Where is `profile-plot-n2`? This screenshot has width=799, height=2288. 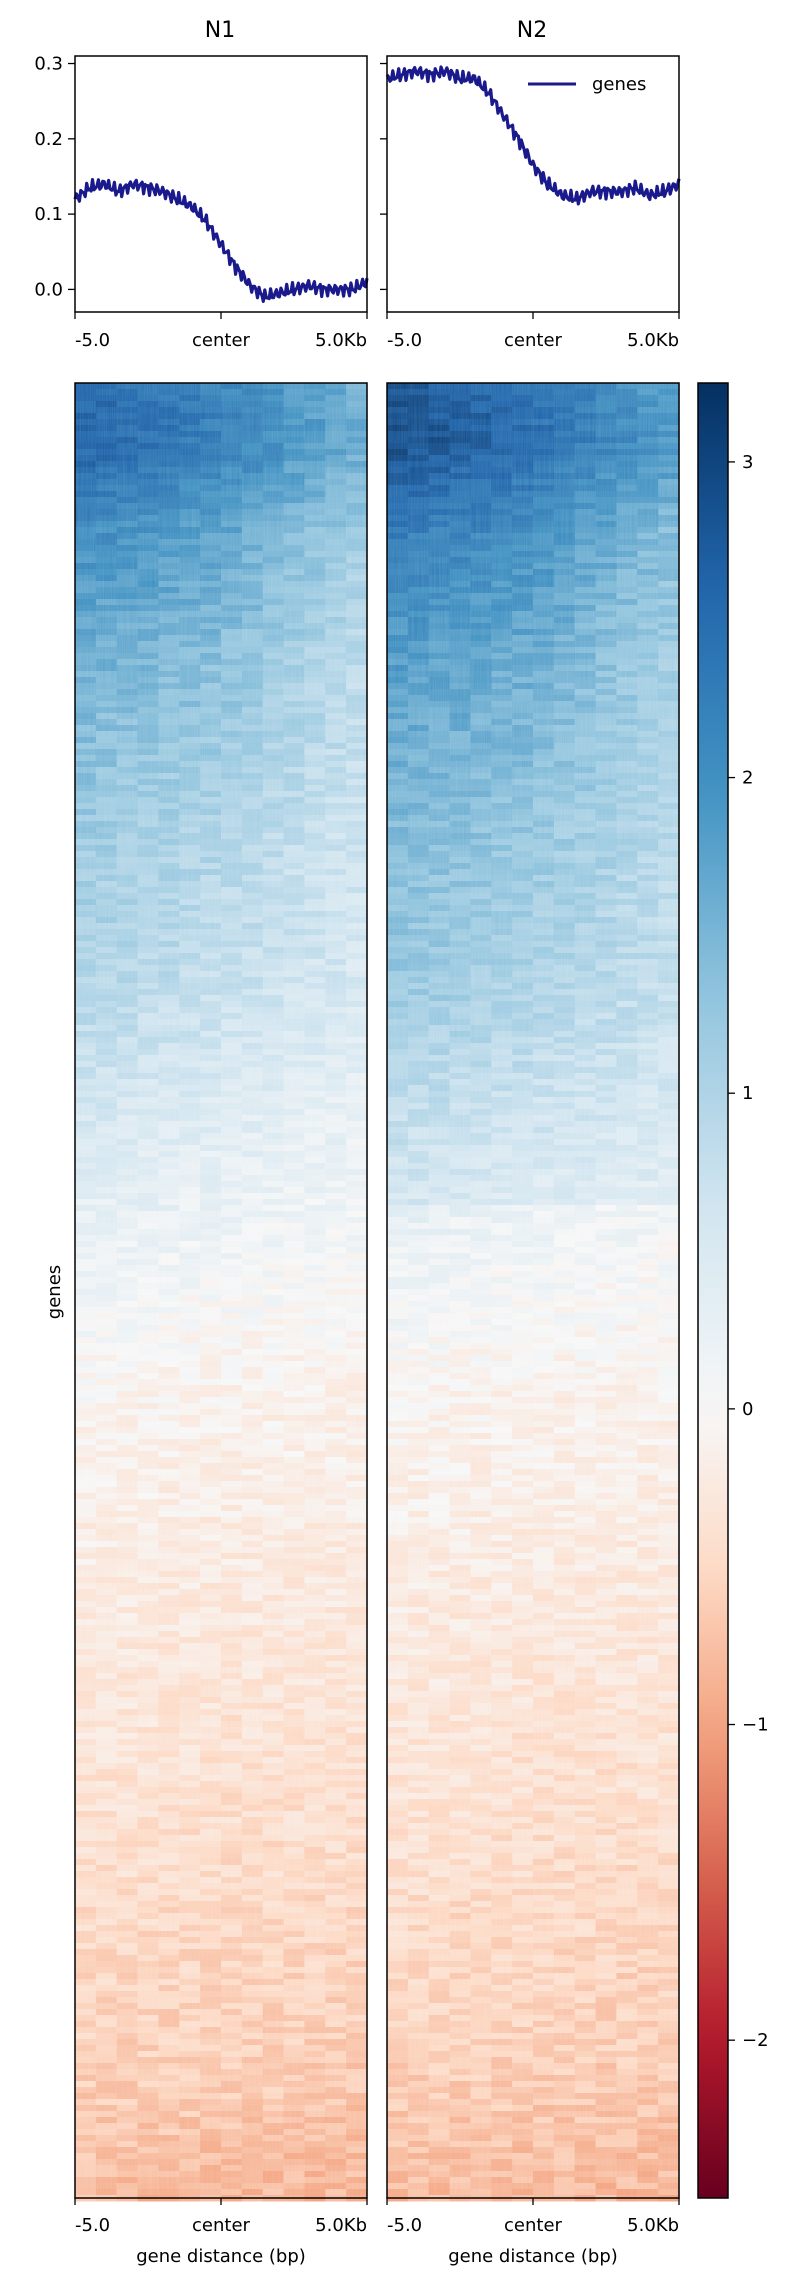
profile-plot-n2 is located at coordinates (533, 135).